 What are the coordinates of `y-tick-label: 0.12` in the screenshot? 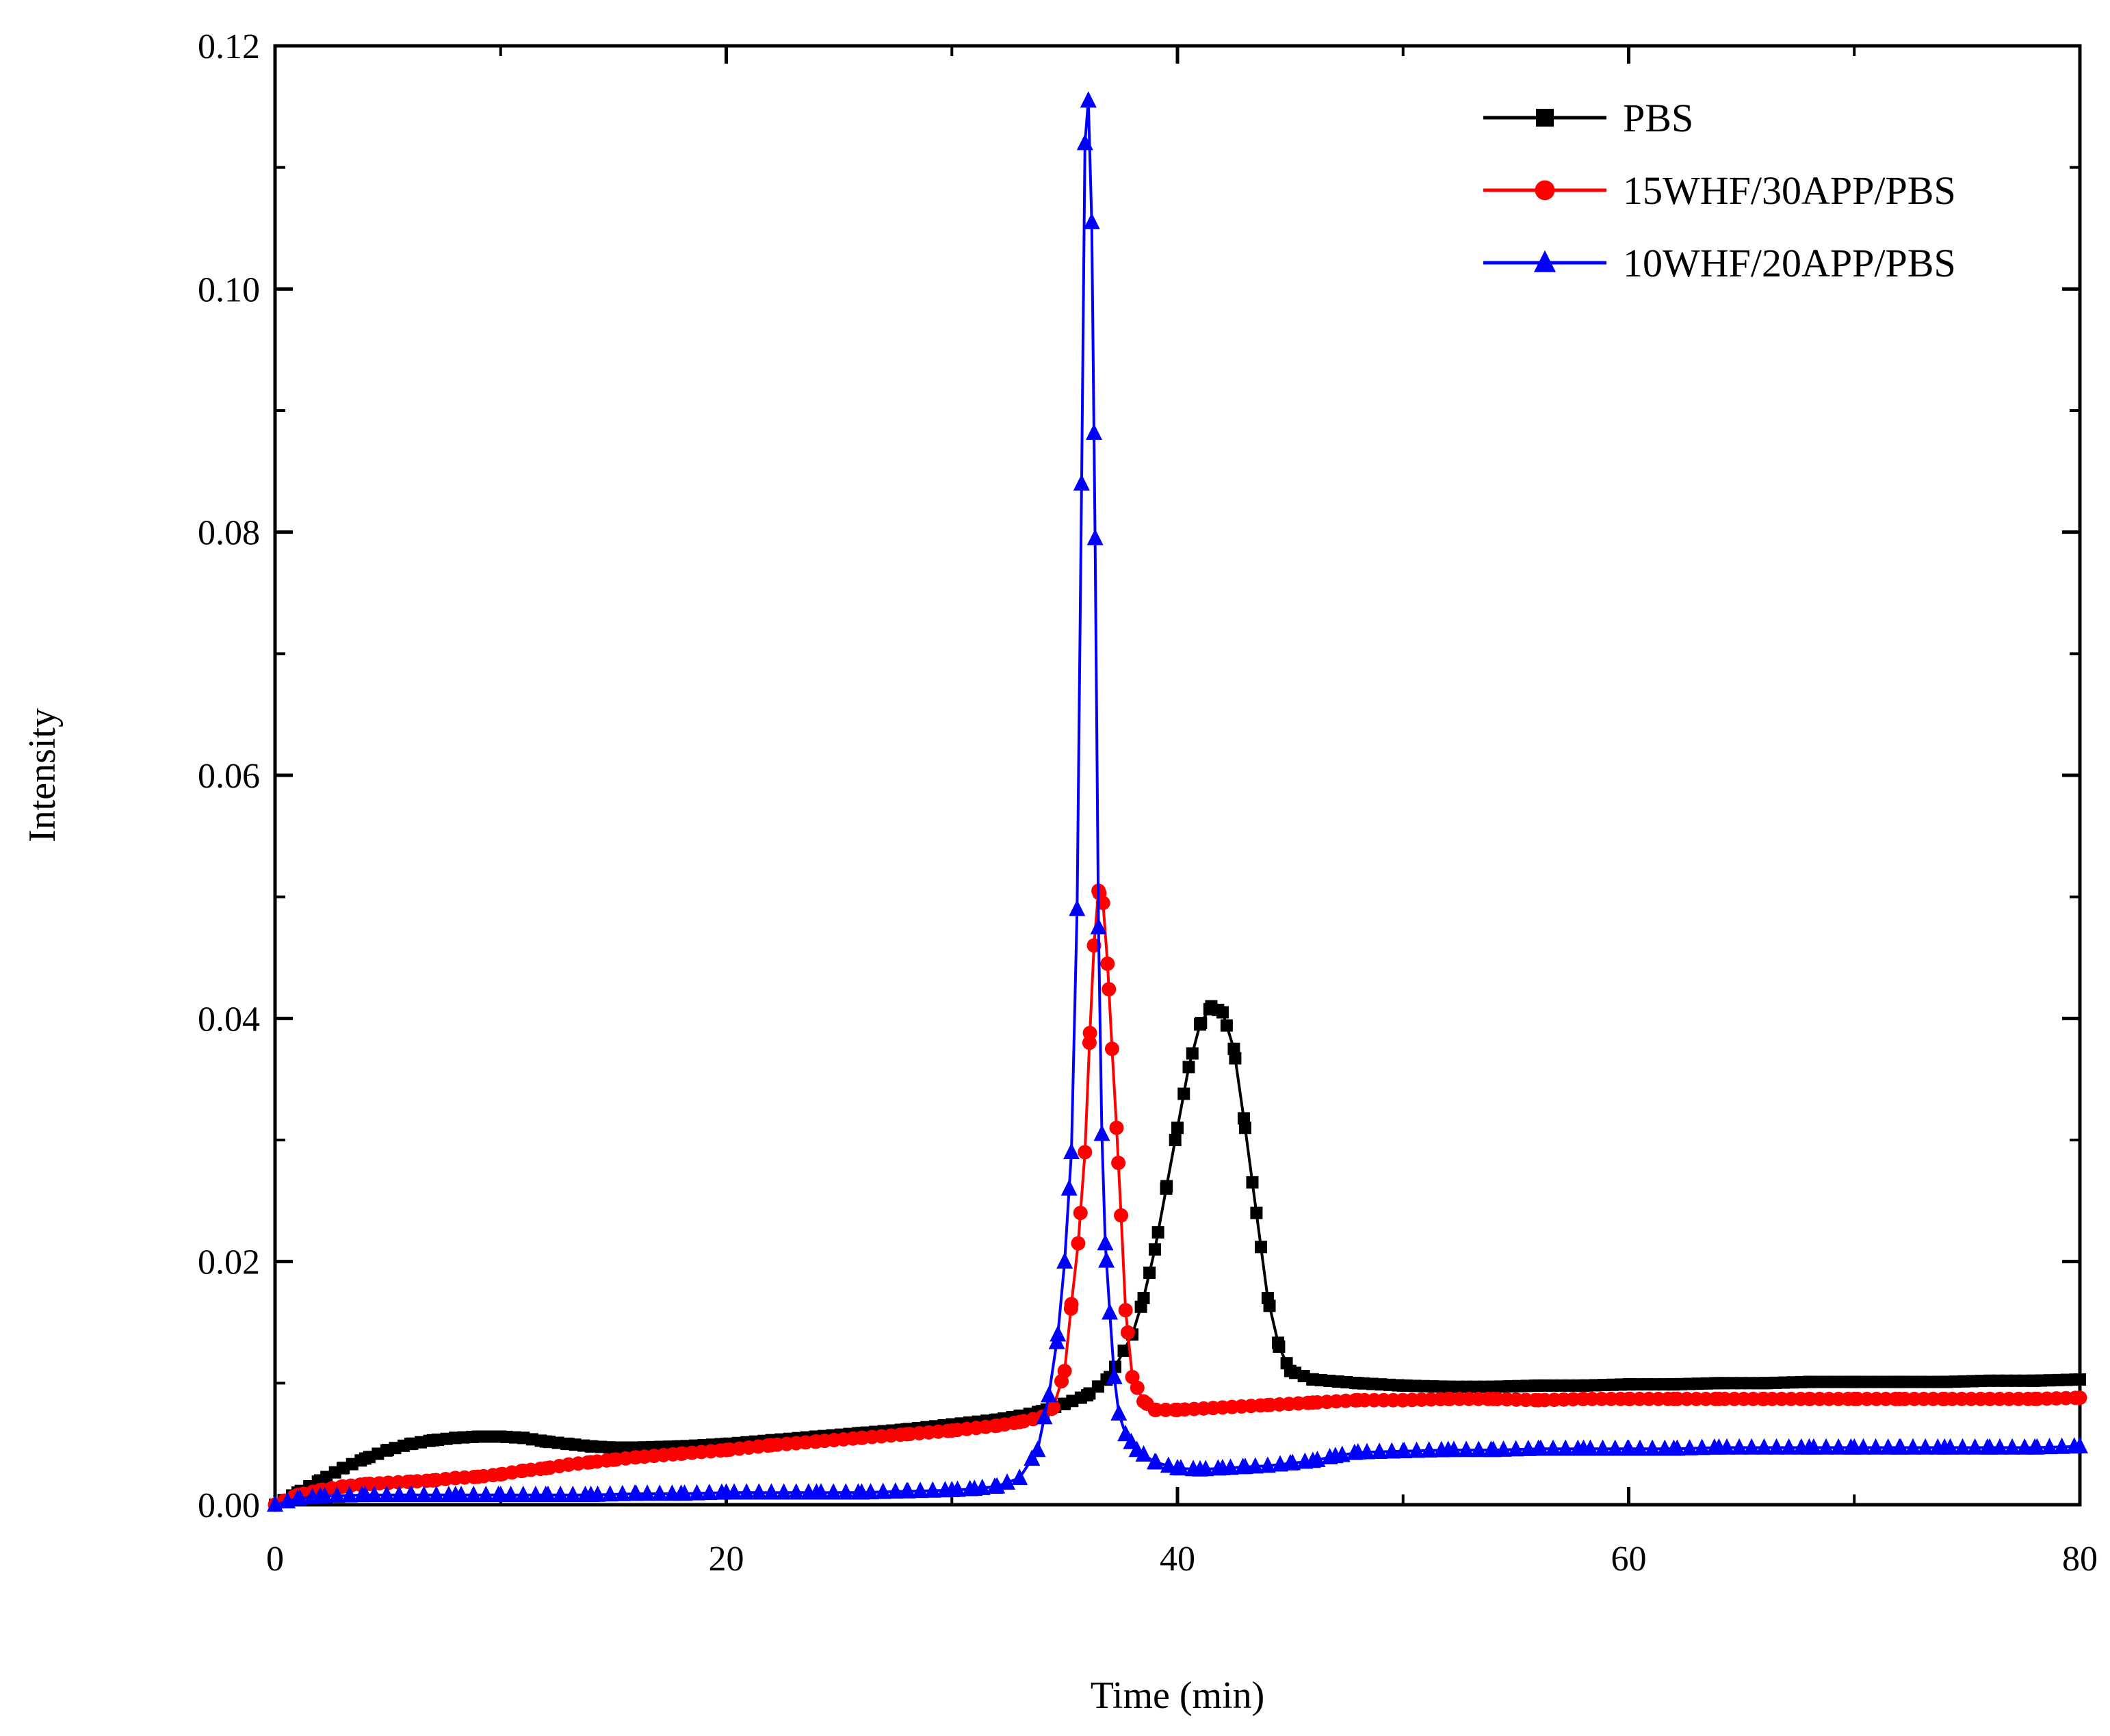 It's located at (229, 46).